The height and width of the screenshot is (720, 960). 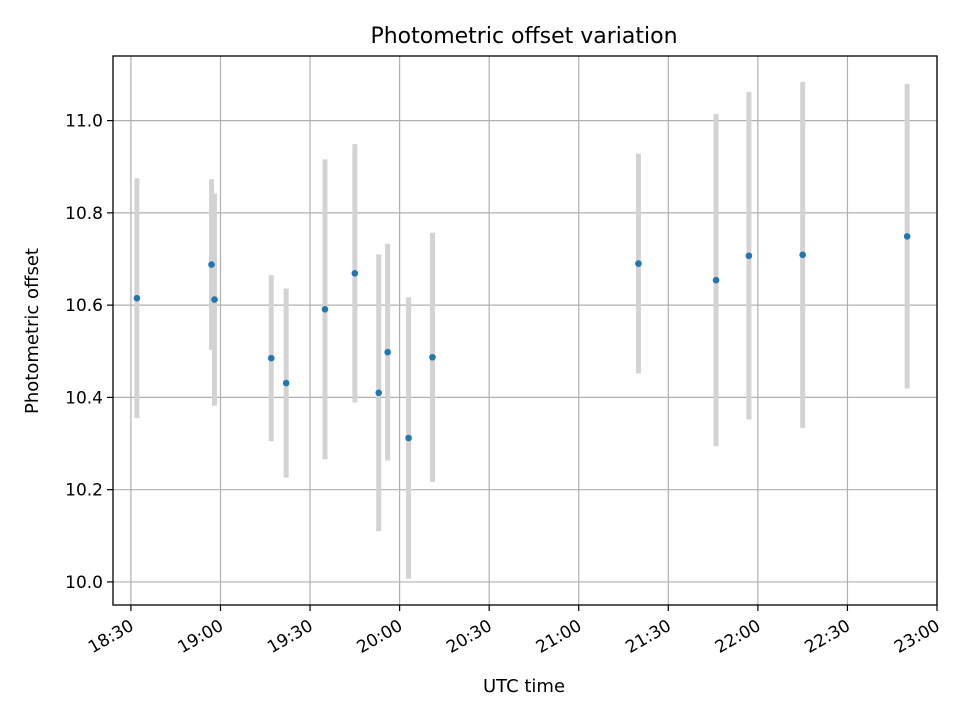 What do you see at coordinates (524, 686) in the screenshot?
I see `x-axis-label: UTC time` at bounding box center [524, 686].